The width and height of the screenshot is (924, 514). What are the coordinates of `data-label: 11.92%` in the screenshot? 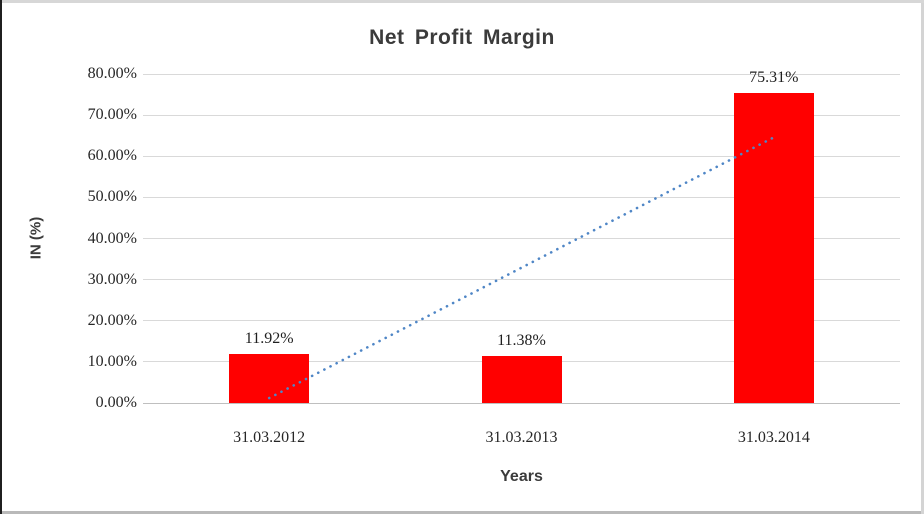 It's located at (269, 338).